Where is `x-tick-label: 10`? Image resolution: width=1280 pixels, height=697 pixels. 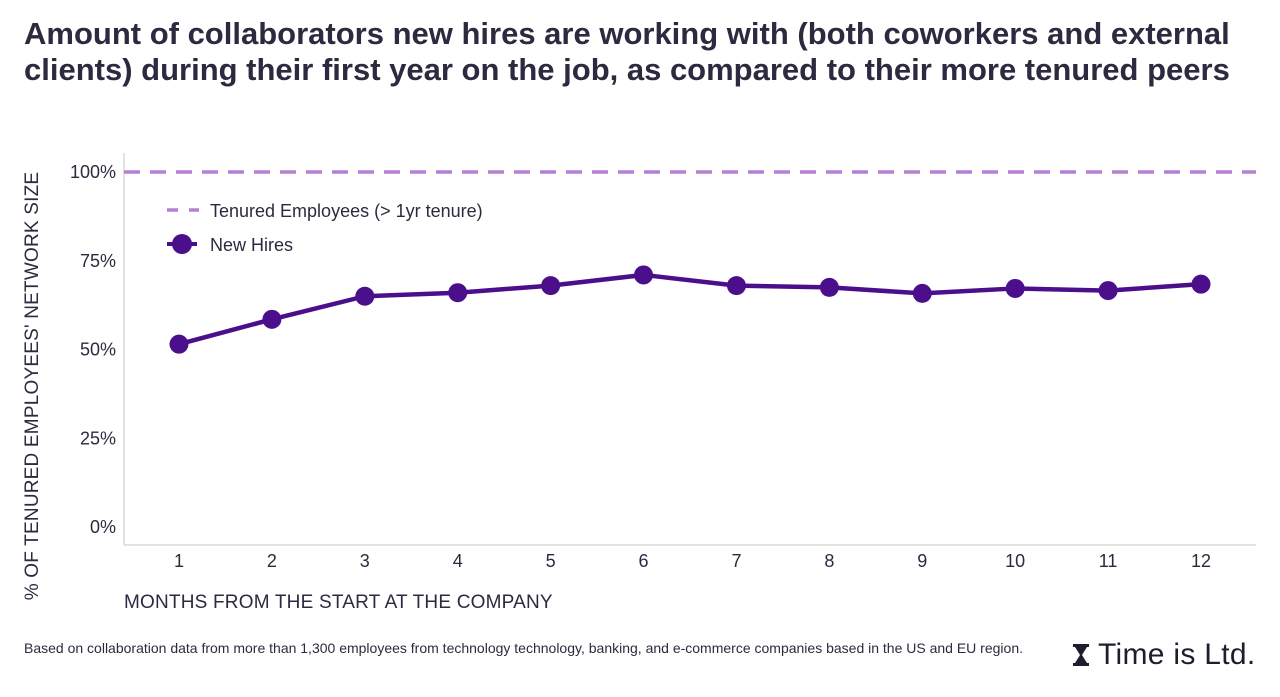 x-tick-label: 10 is located at coordinates (1015, 561).